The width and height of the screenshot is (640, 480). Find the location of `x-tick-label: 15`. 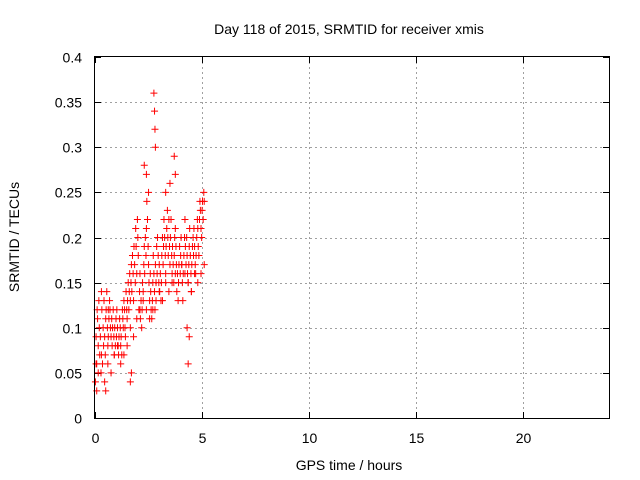

x-tick-label: 15 is located at coordinates (417, 438).